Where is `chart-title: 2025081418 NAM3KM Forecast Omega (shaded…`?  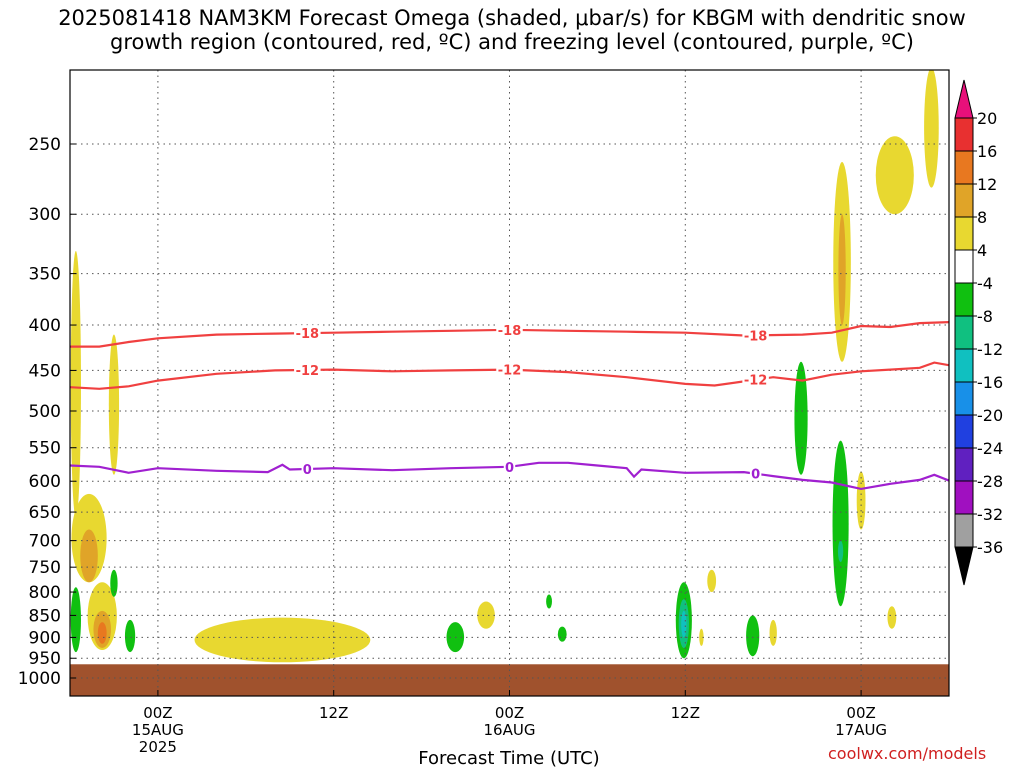 chart-title: 2025081418 NAM3KM Forecast Omega (shaded… is located at coordinates (512, 30).